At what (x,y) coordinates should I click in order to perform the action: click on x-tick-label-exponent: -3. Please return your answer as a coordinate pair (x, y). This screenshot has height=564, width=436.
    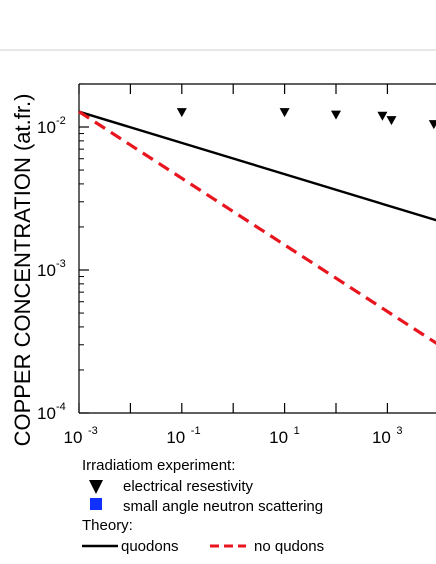
    Looking at the image, I should click on (93, 431).